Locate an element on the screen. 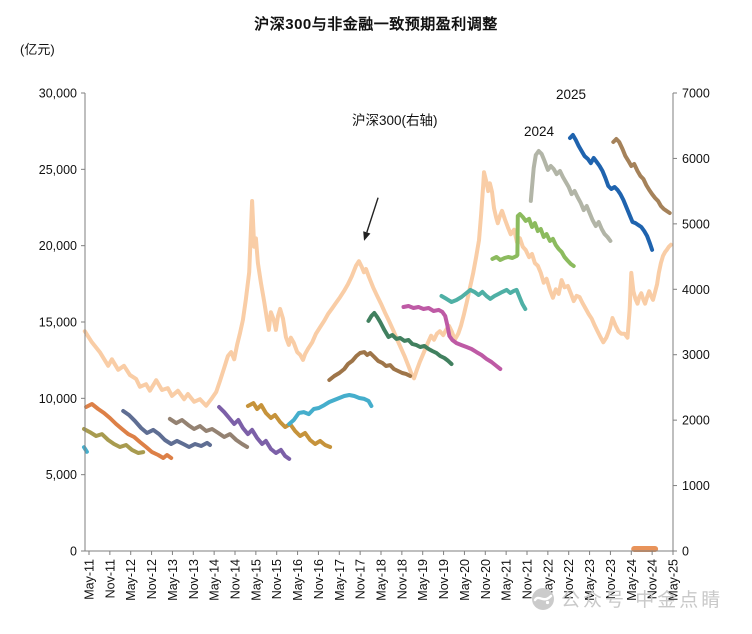  series-2016 is located at coordinates (289, 425).